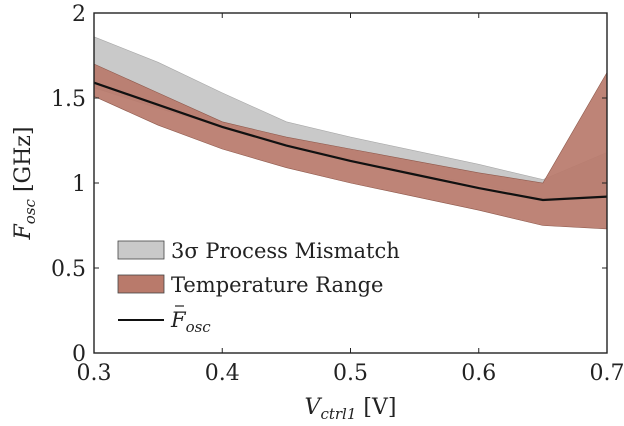 Image resolution: width=624 pixels, height=426 pixels. What do you see at coordinates (350, 373) in the screenshot?
I see `x-tick-label: 0.5` at bounding box center [350, 373].